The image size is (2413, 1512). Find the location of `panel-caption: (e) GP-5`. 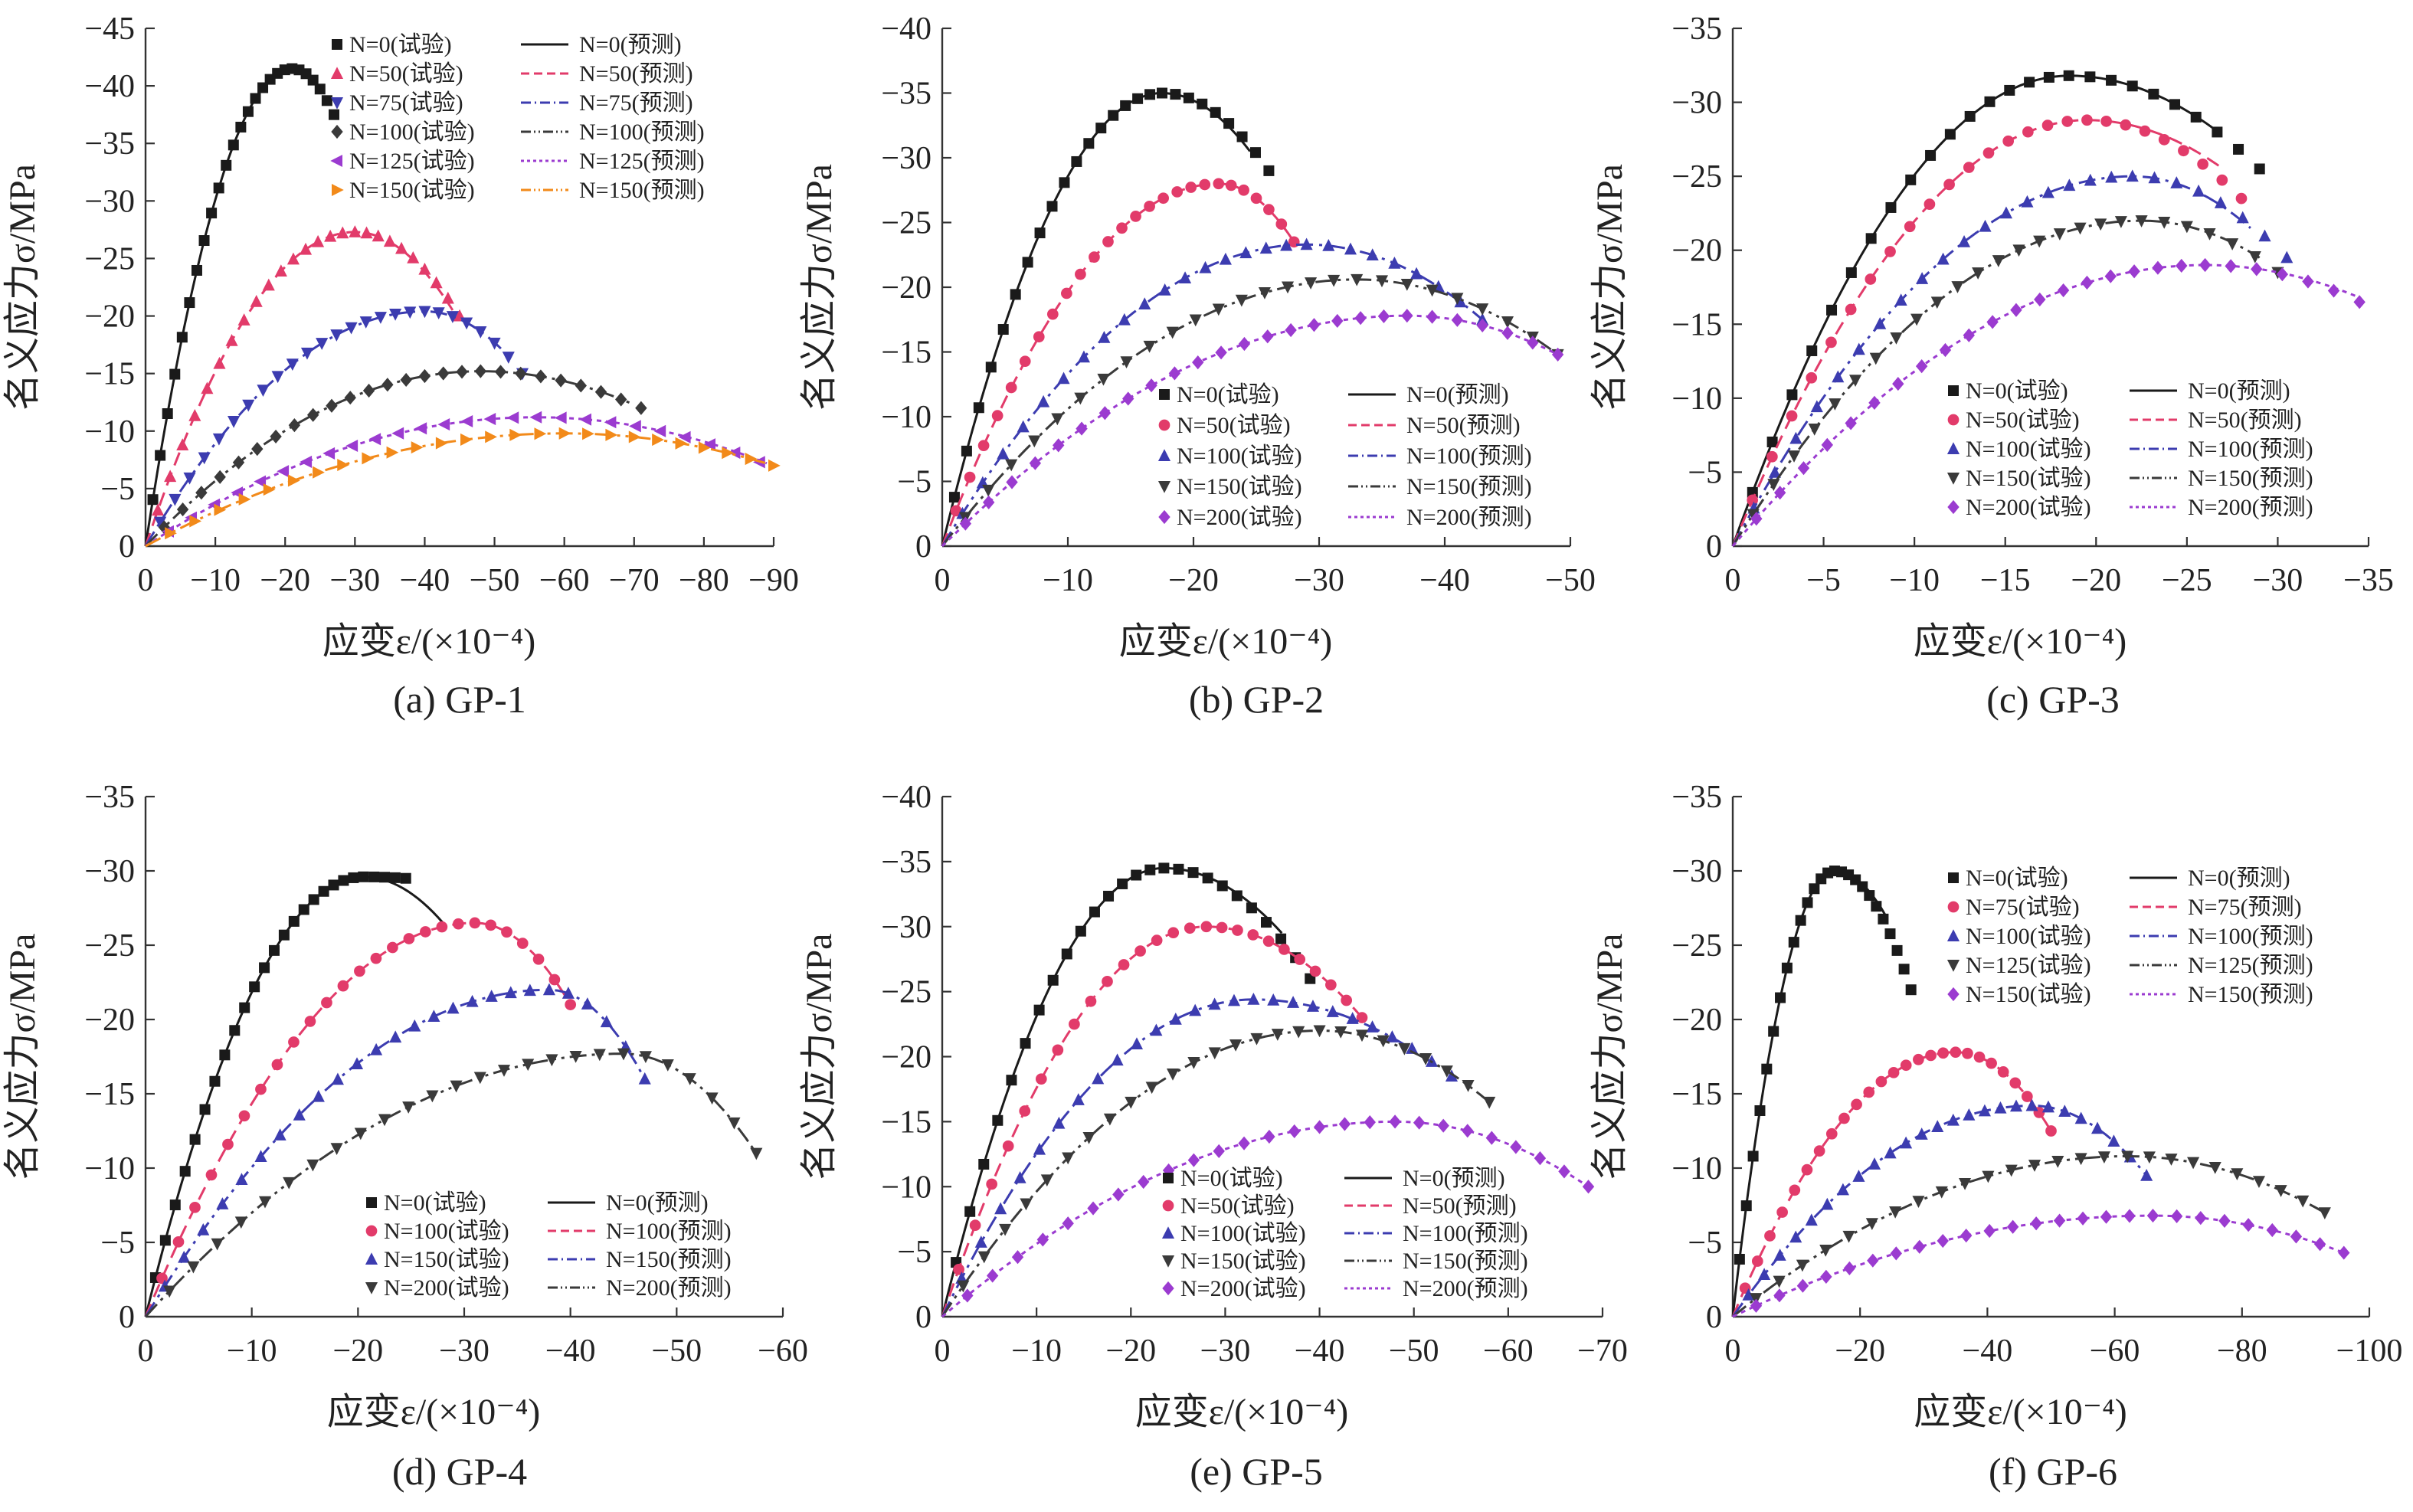

panel-caption: (e) GP-5 is located at coordinates (1256, 1471).